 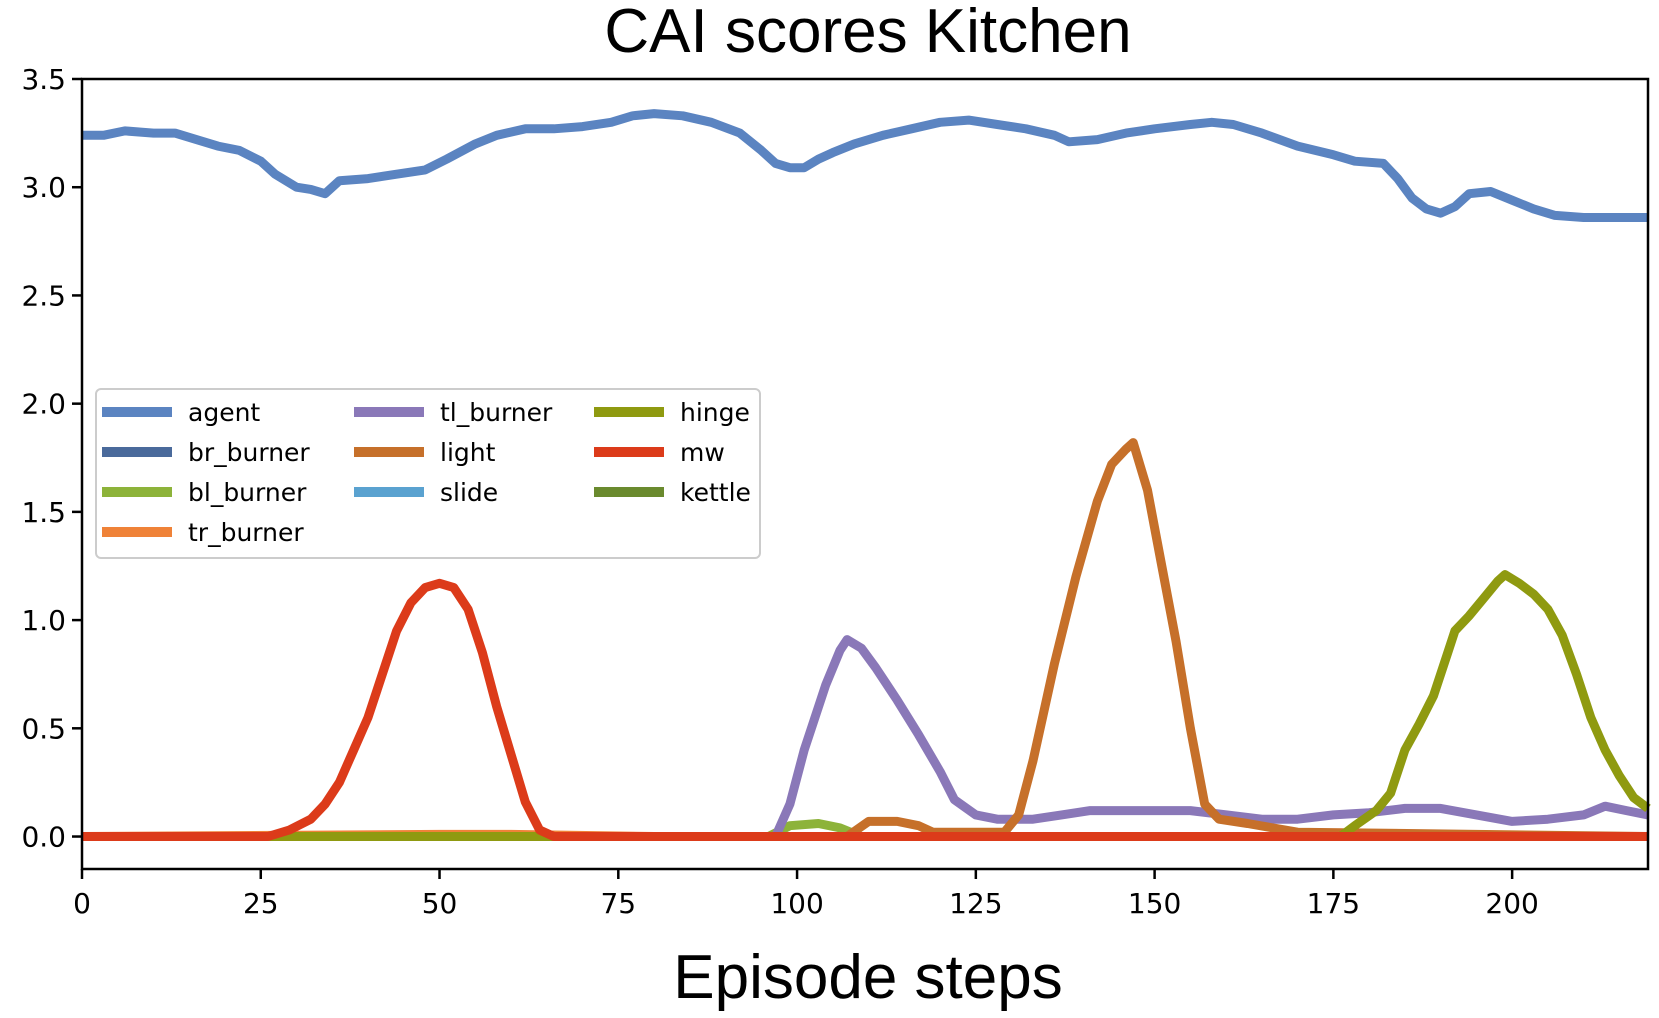 What do you see at coordinates (975, 903) in the screenshot?
I see `x-tick-label: 125` at bounding box center [975, 903].